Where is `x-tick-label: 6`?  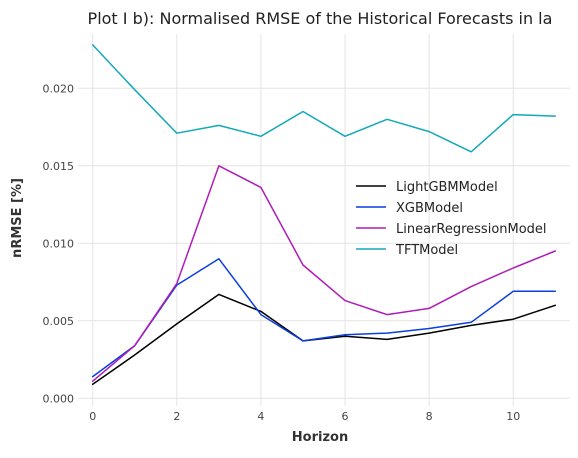
x-tick-label: 6 is located at coordinates (345, 416).